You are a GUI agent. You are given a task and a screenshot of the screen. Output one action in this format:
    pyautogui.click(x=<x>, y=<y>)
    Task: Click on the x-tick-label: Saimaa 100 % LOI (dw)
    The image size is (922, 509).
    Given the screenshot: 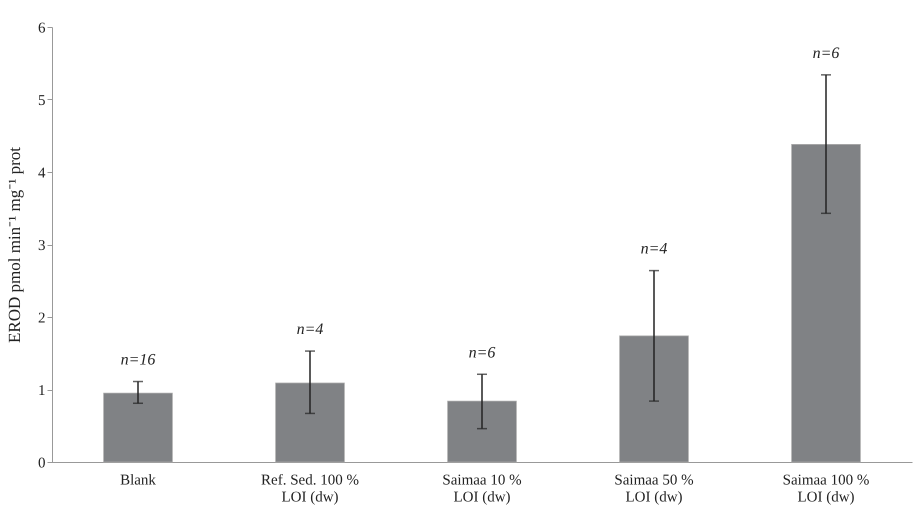 What is the action you would take?
    pyautogui.click(x=826, y=489)
    